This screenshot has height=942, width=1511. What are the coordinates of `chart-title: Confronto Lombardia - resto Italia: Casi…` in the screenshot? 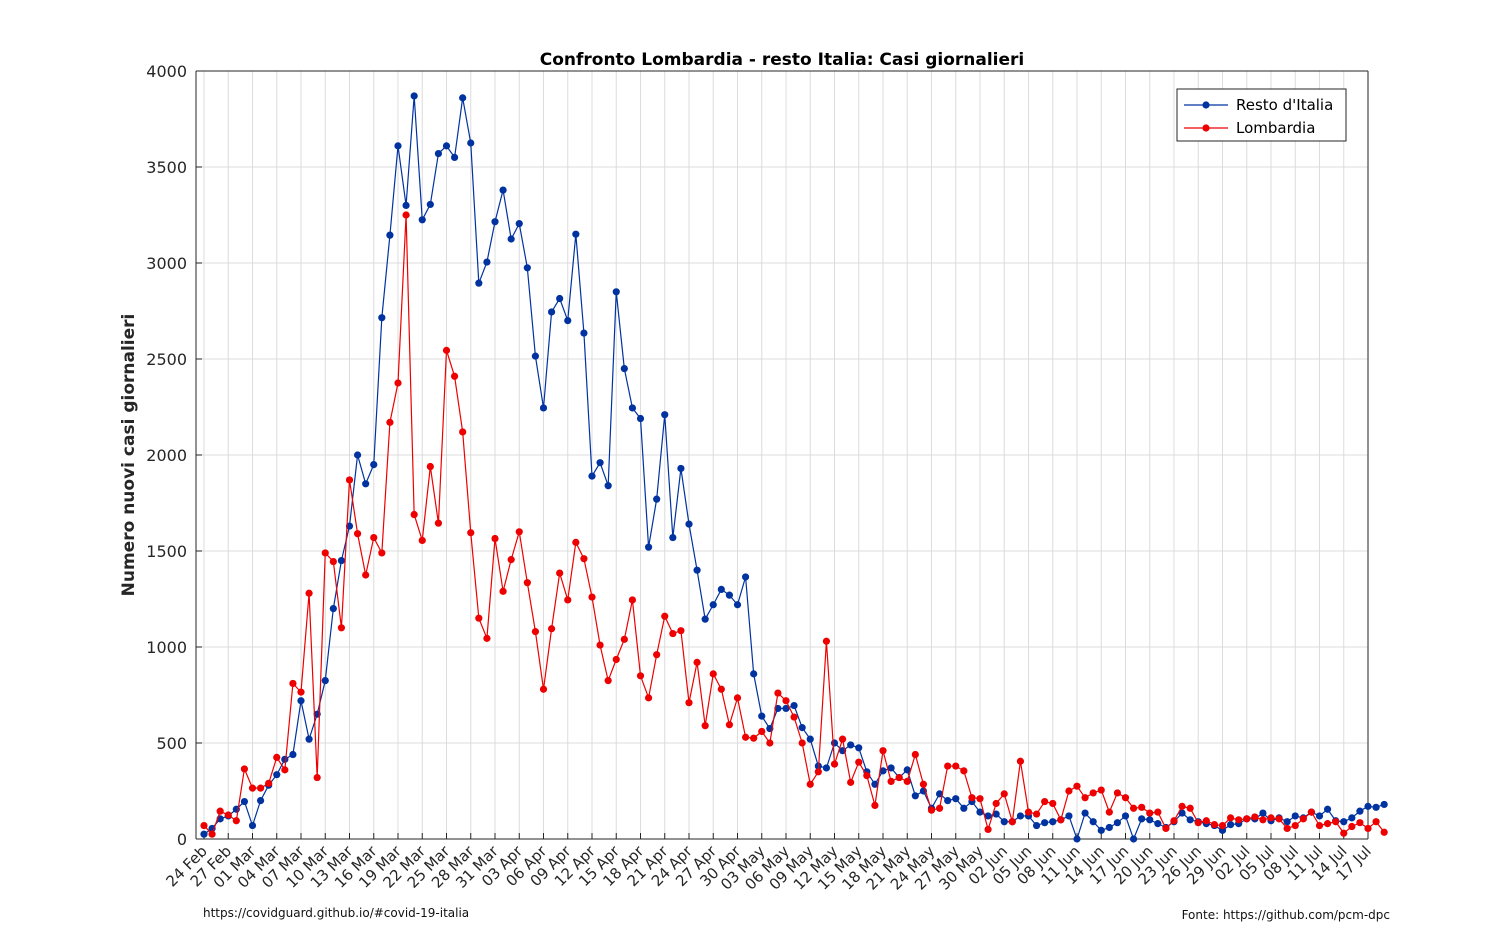 It's located at (782, 60).